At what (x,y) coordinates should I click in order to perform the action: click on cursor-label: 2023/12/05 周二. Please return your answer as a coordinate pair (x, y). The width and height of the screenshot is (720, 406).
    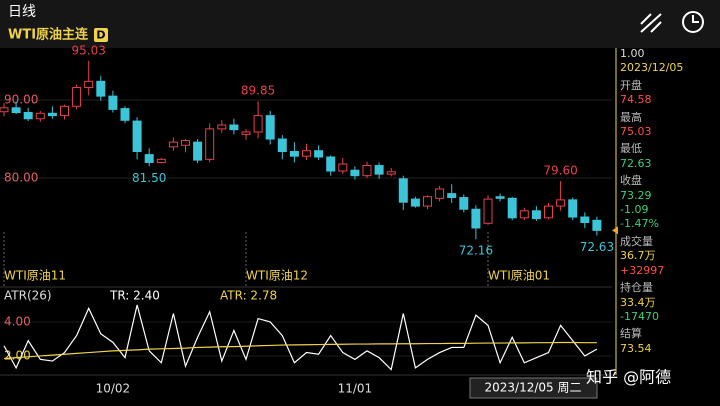
    Looking at the image, I should click on (533, 388).